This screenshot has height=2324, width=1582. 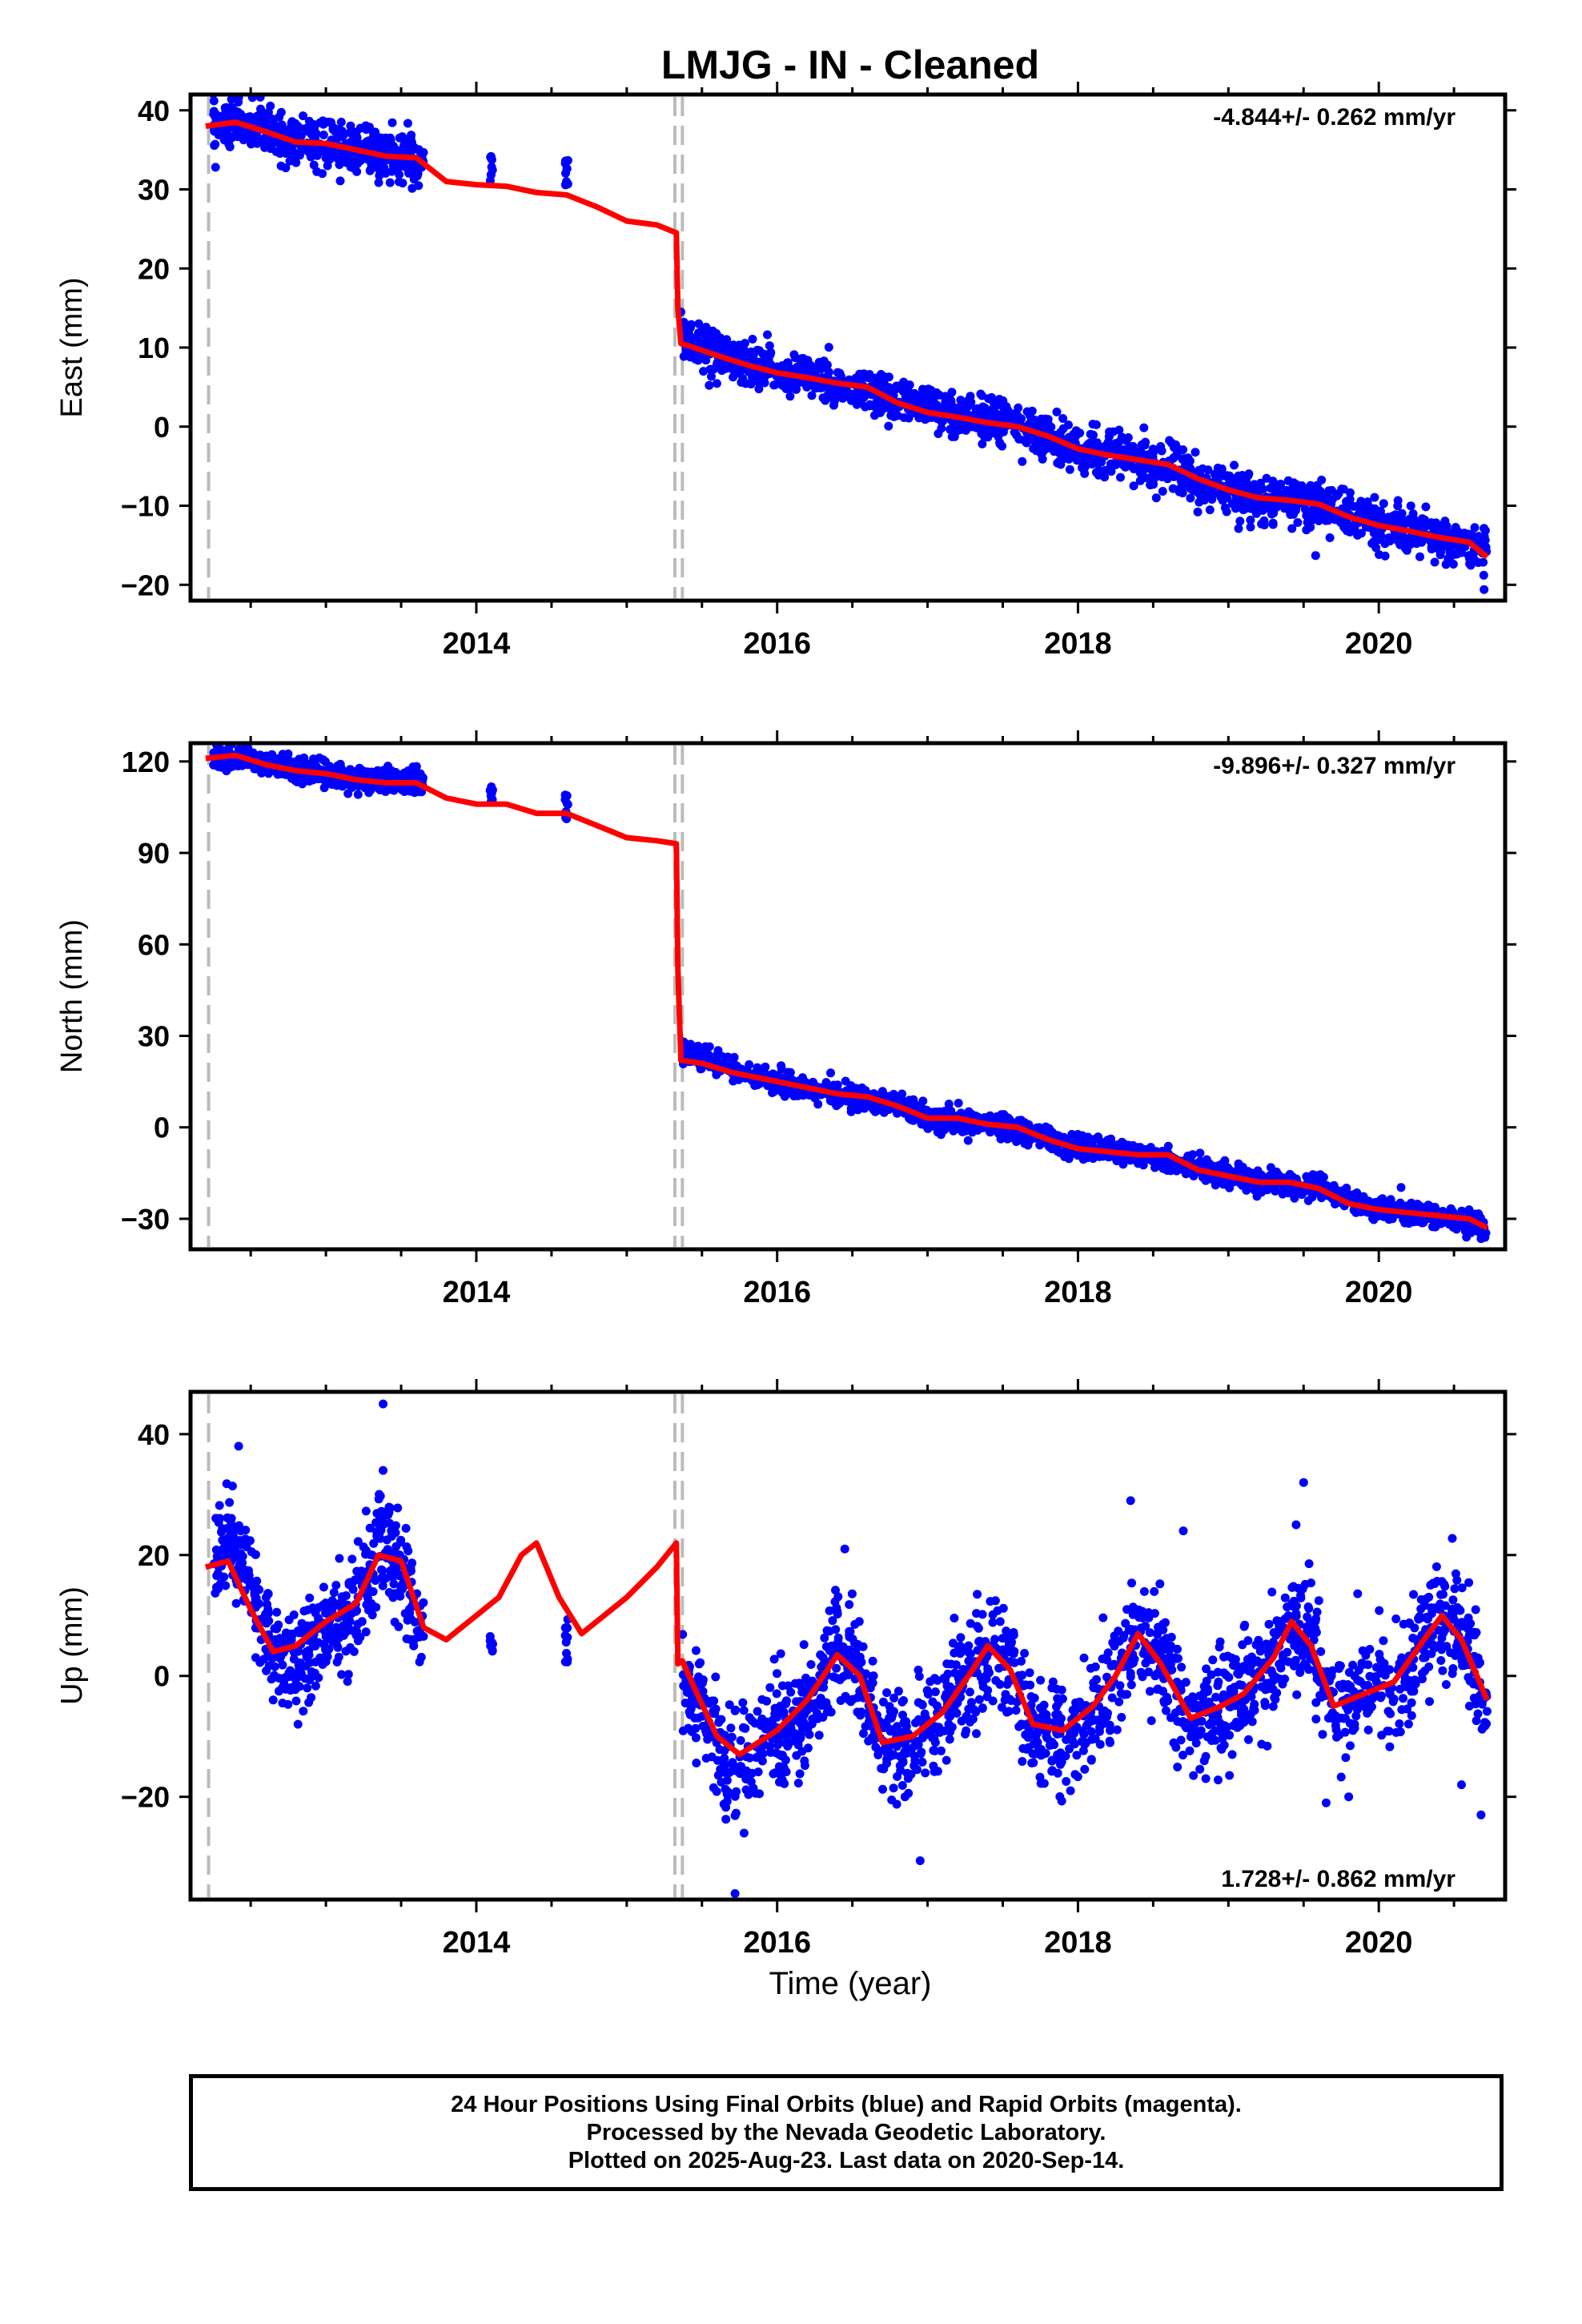 I want to click on x-tick-label: 2016, so click(x=777, y=644).